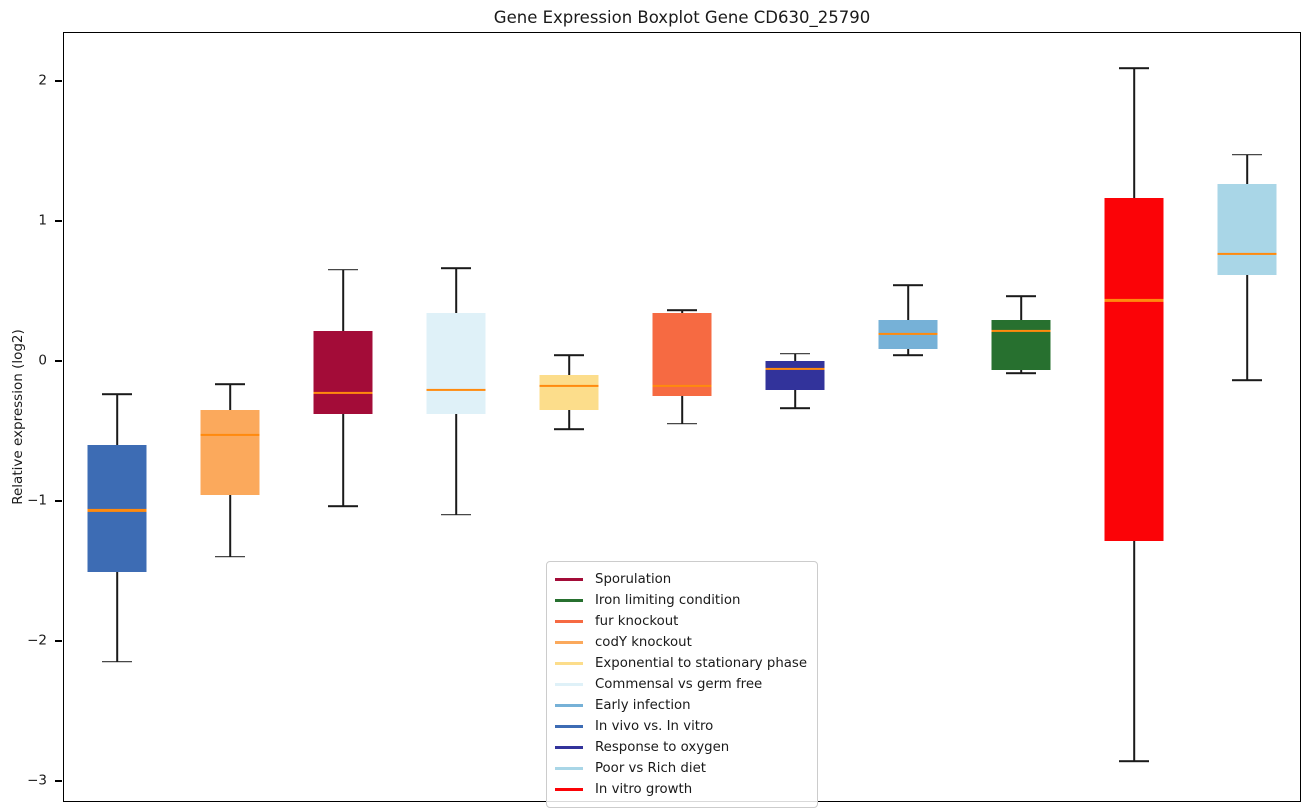 This screenshot has height=812, width=1309. I want to click on legend-item: fur knockout, so click(681, 621).